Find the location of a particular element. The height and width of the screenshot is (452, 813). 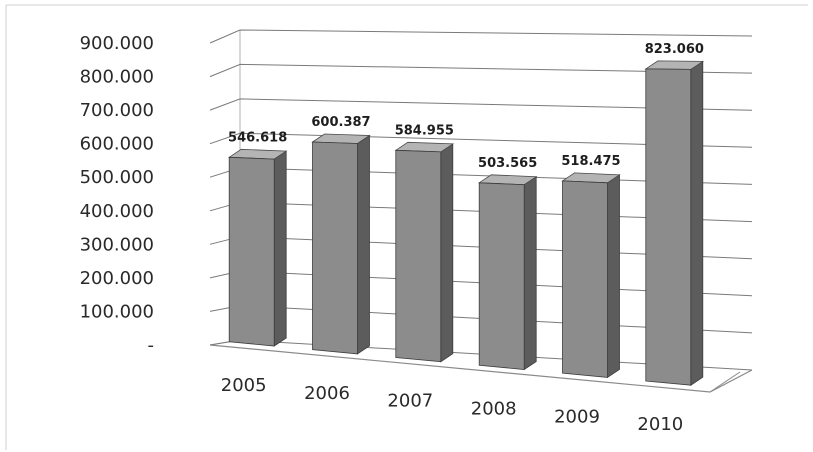

data-label: 584.955 is located at coordinates (424, 130).